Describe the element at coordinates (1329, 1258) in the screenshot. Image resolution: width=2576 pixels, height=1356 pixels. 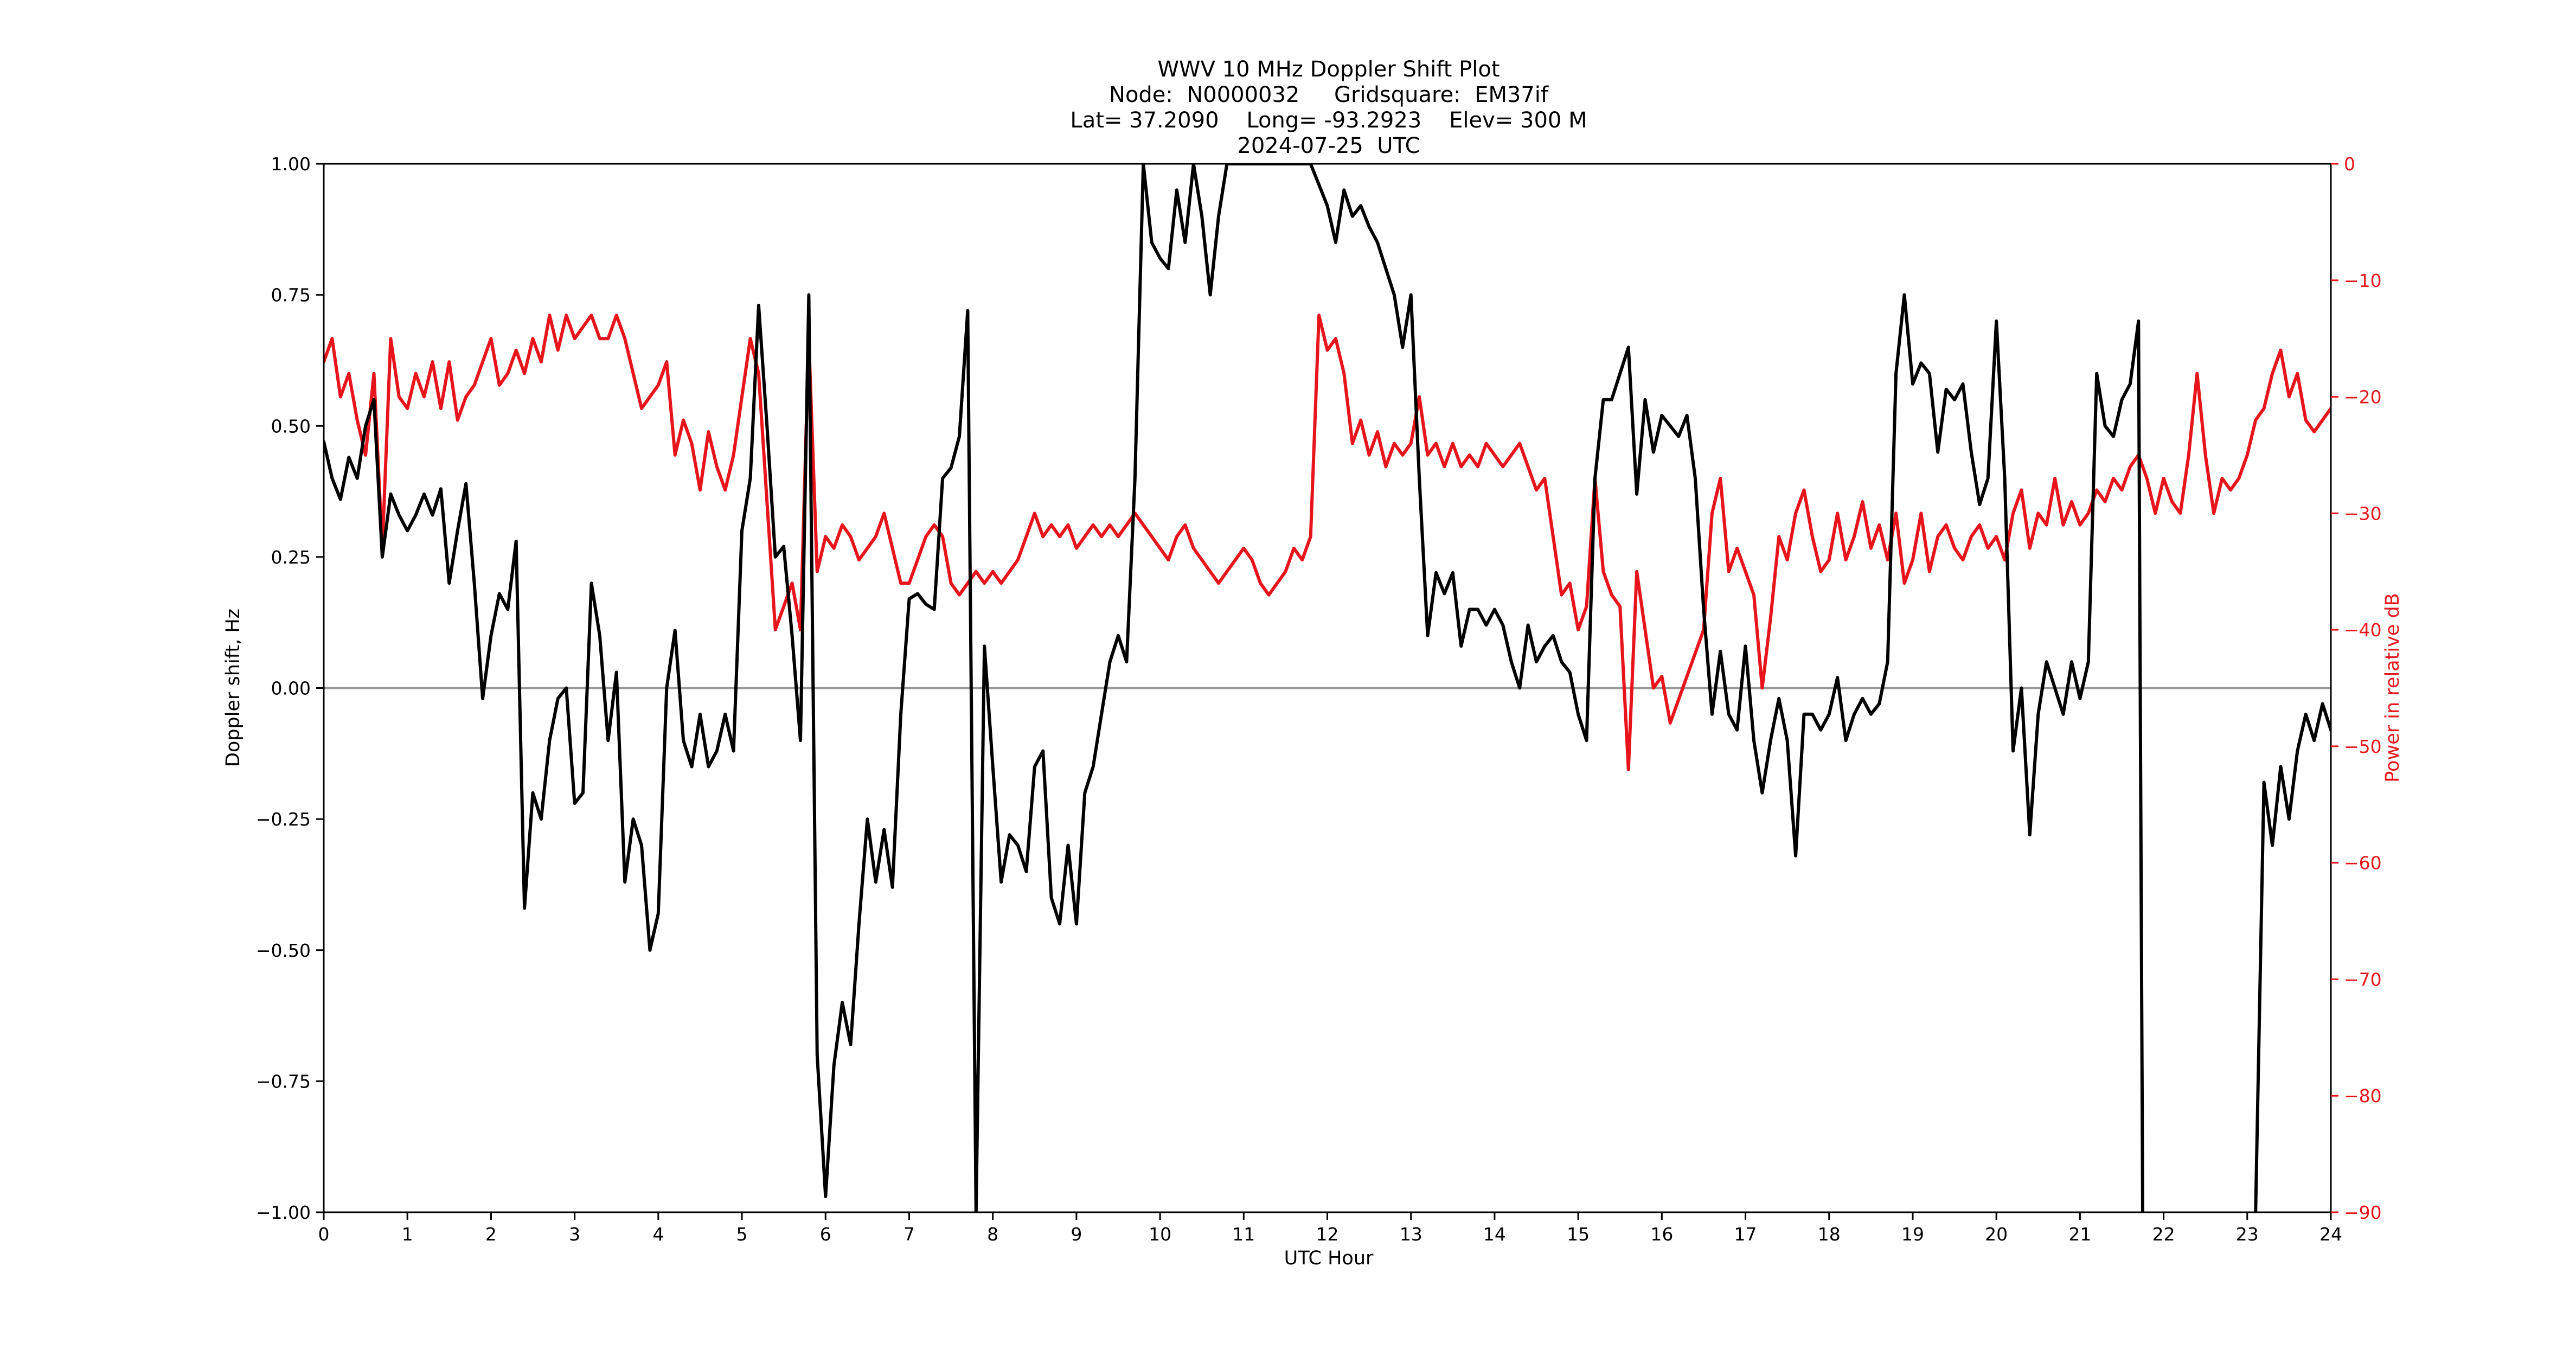
I see `x-axis-label: UTC Hour` at that location.